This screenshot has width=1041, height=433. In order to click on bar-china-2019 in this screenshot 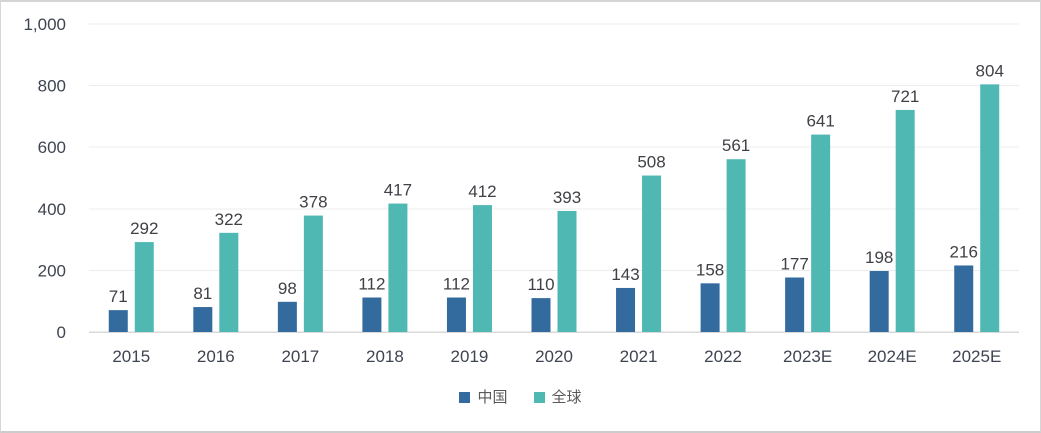, I will do `click(456, 314)`.